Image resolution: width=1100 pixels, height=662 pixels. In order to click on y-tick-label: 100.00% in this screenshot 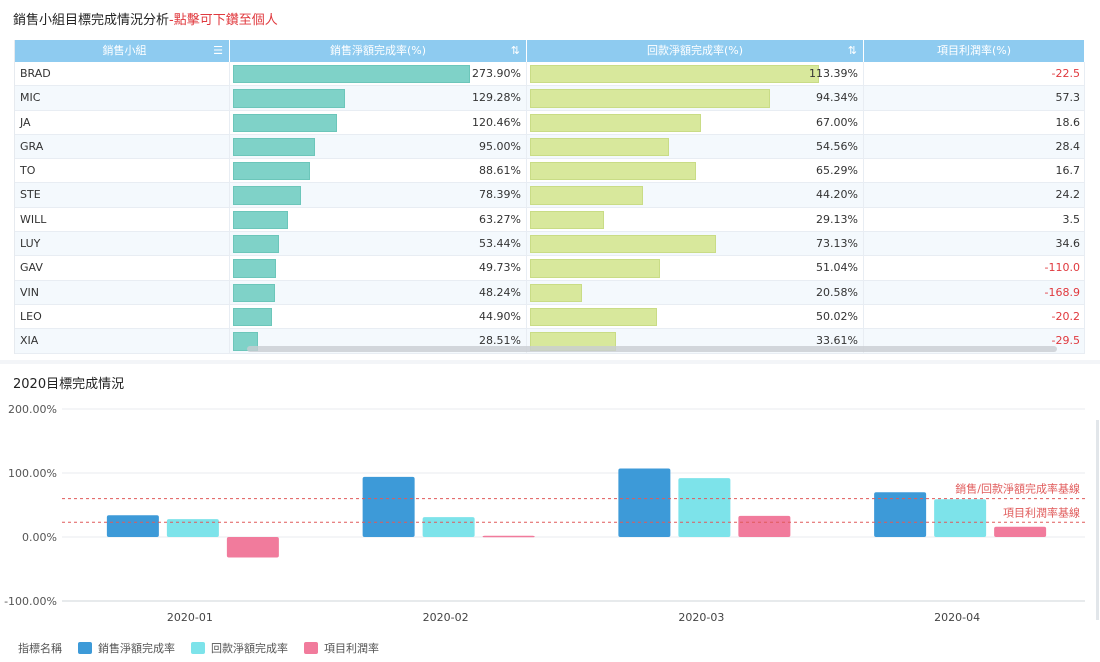, I will do `click(32, 473)`.